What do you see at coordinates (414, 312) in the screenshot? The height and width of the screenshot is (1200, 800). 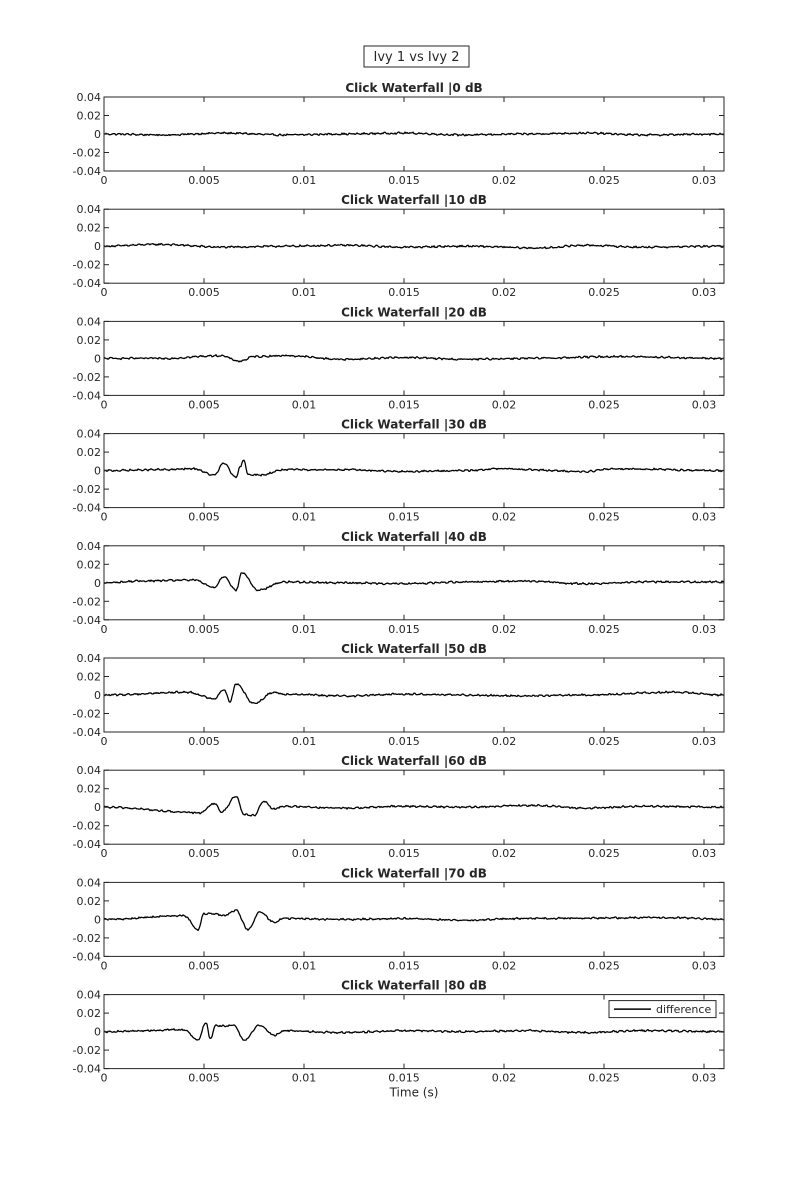 I see `subplot-title: Click Waterfall |20 dB` at bounding box center [414, 312].